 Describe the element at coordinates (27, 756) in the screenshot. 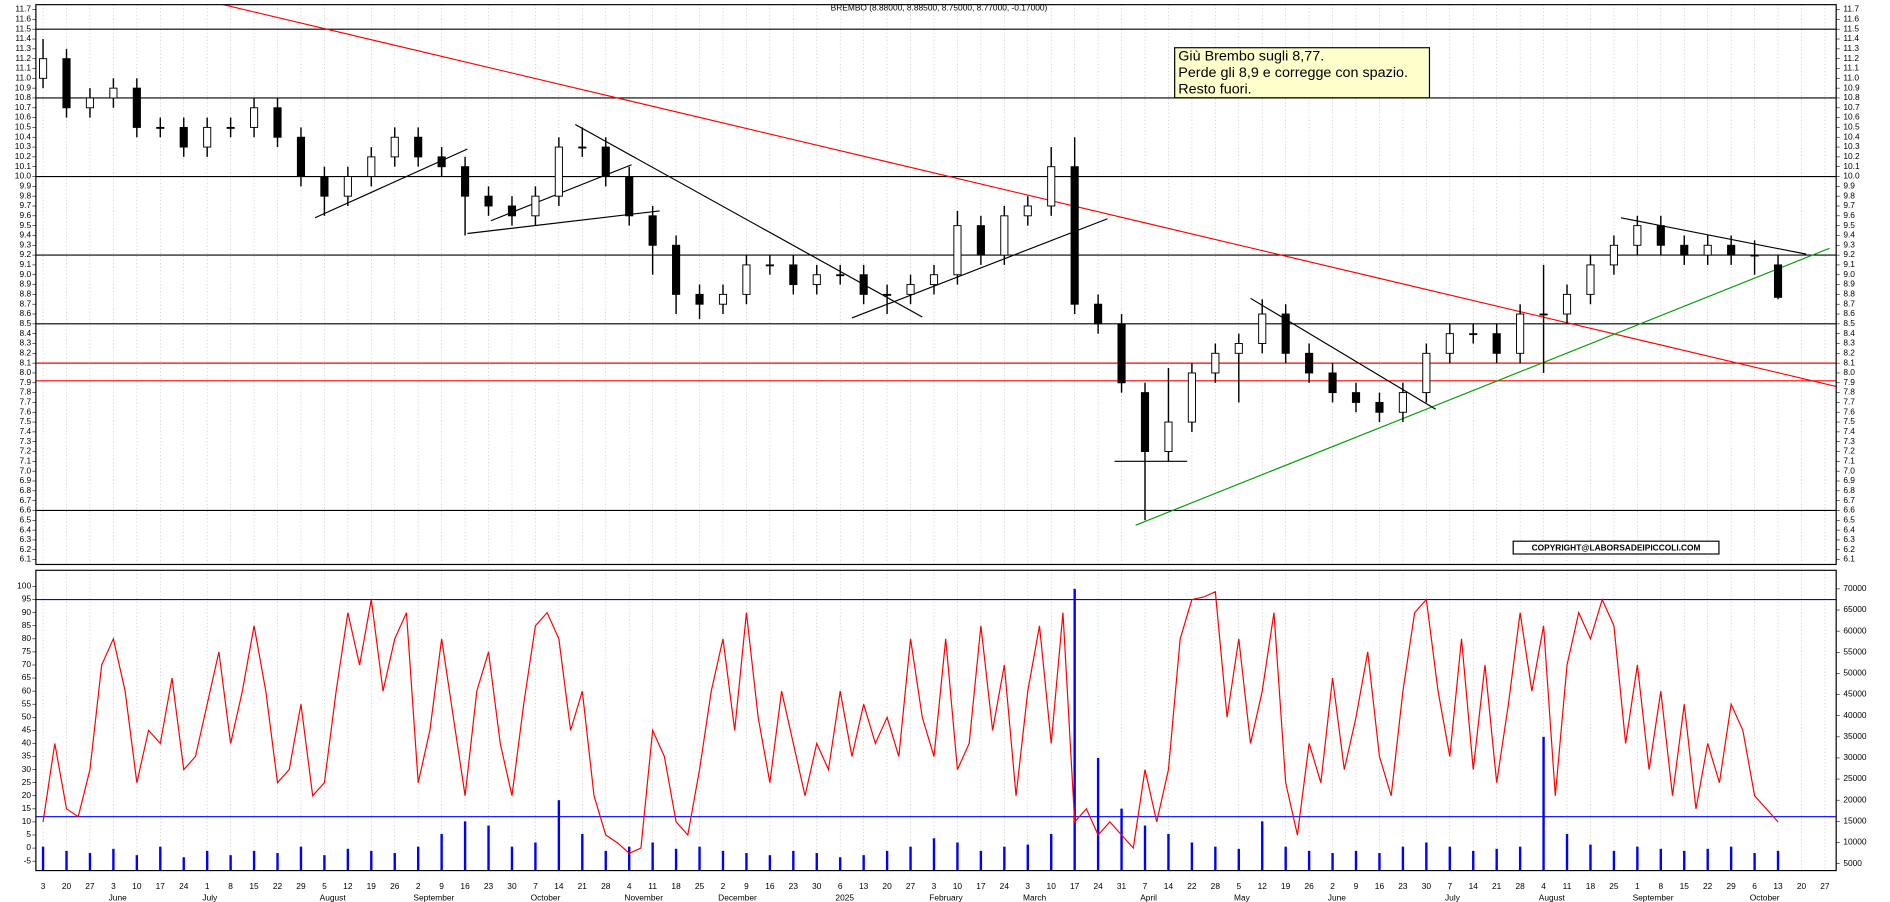

I see `y-tick-label: 35` at that location.